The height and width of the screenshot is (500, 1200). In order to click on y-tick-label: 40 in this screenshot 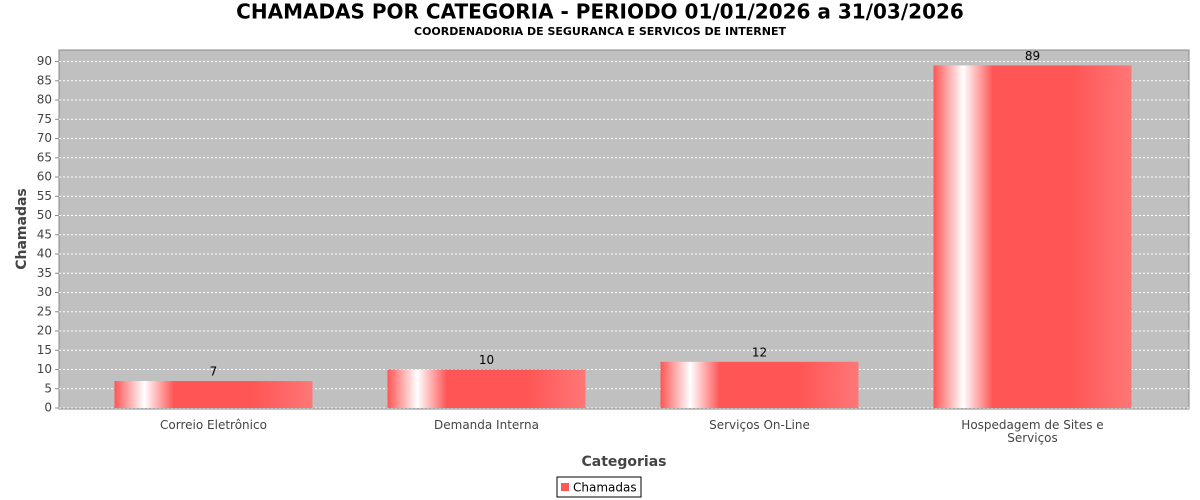, I will do `click(44, 254)`.